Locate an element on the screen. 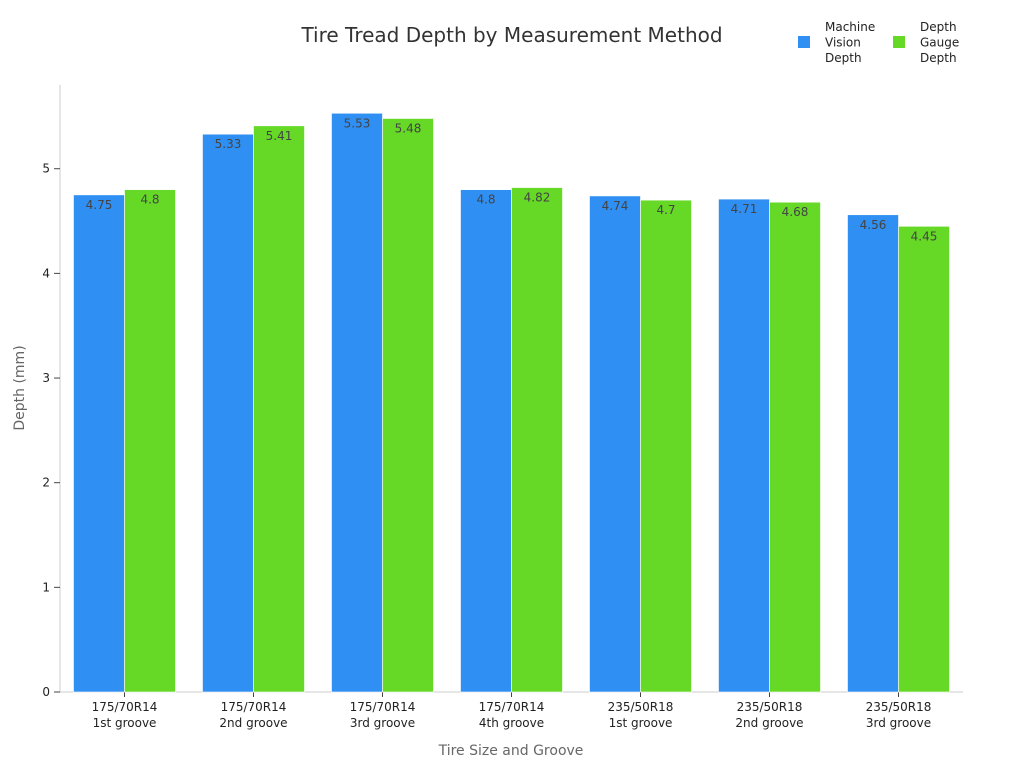  legend: Machine Vision Depth Depth Gauge Depth is located at coordinates (878, 42).